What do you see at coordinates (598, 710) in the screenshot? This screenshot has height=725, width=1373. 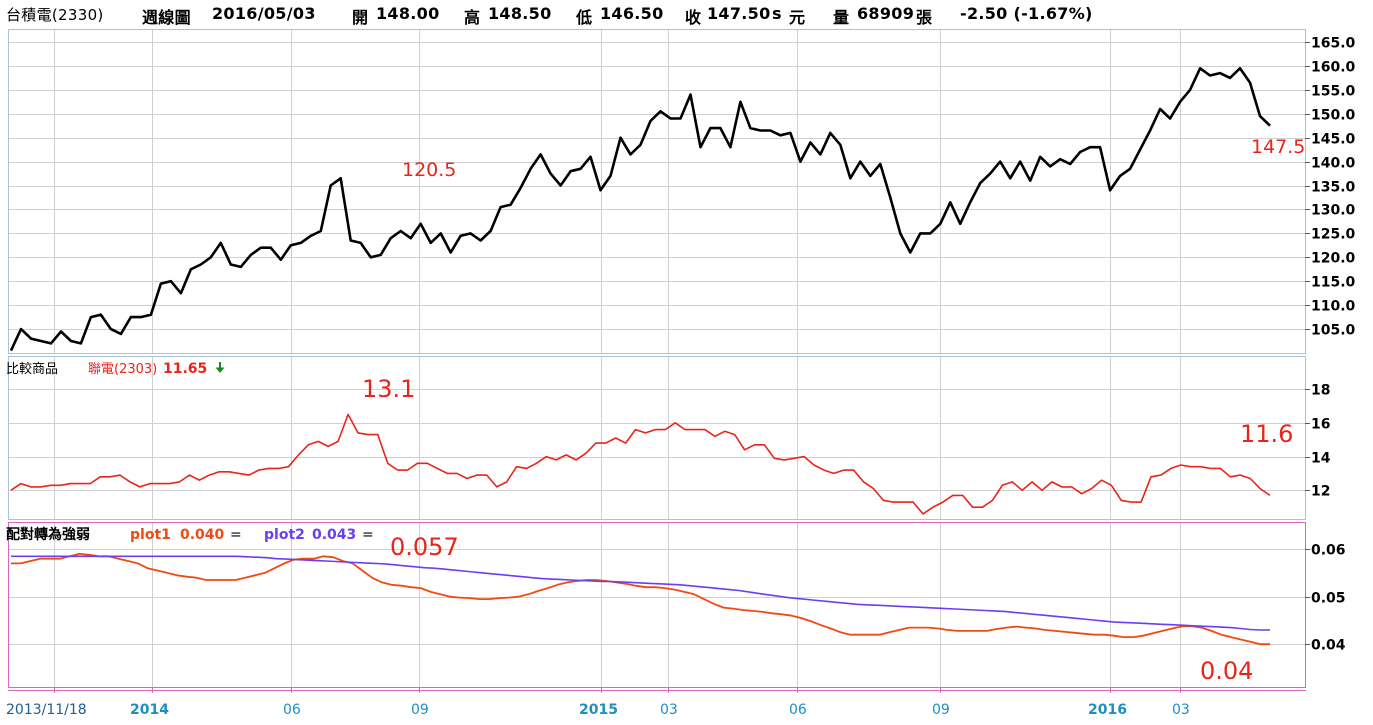 I see `x-tick-label: 2015` at bounding box center [598, 710].